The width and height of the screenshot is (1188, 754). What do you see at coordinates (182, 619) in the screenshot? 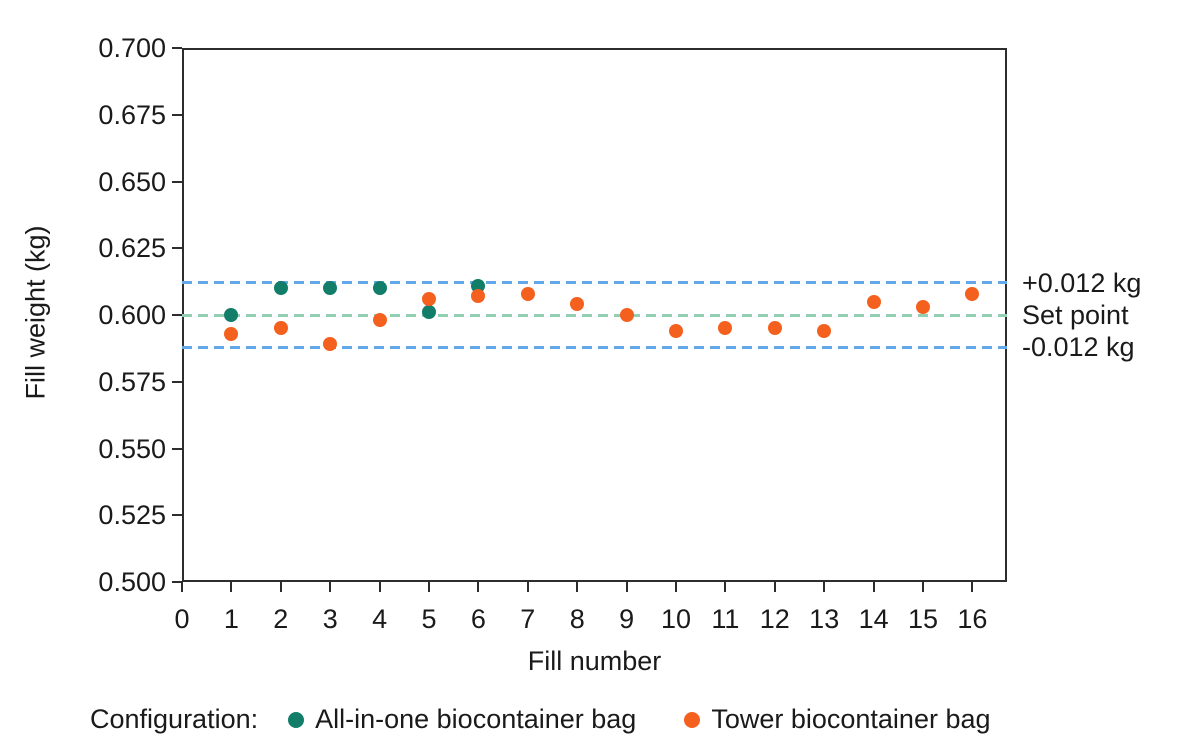
I see `x-axis-tick-label: 0` at bounding box center [182, 619].